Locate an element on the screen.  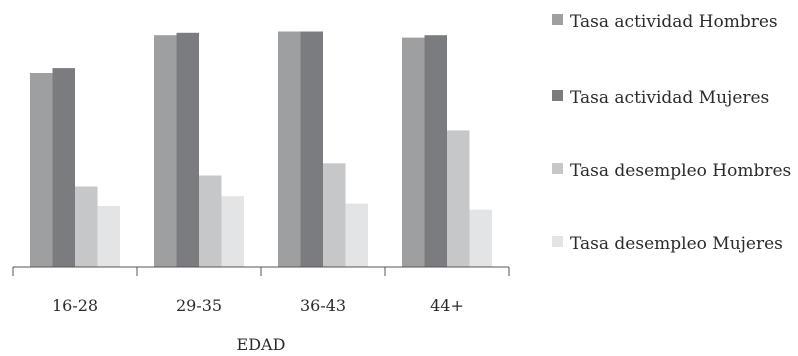
x-axis-tick-labels: 16-28 29-35 36-43 44+ is located at coordinates (258, 305).